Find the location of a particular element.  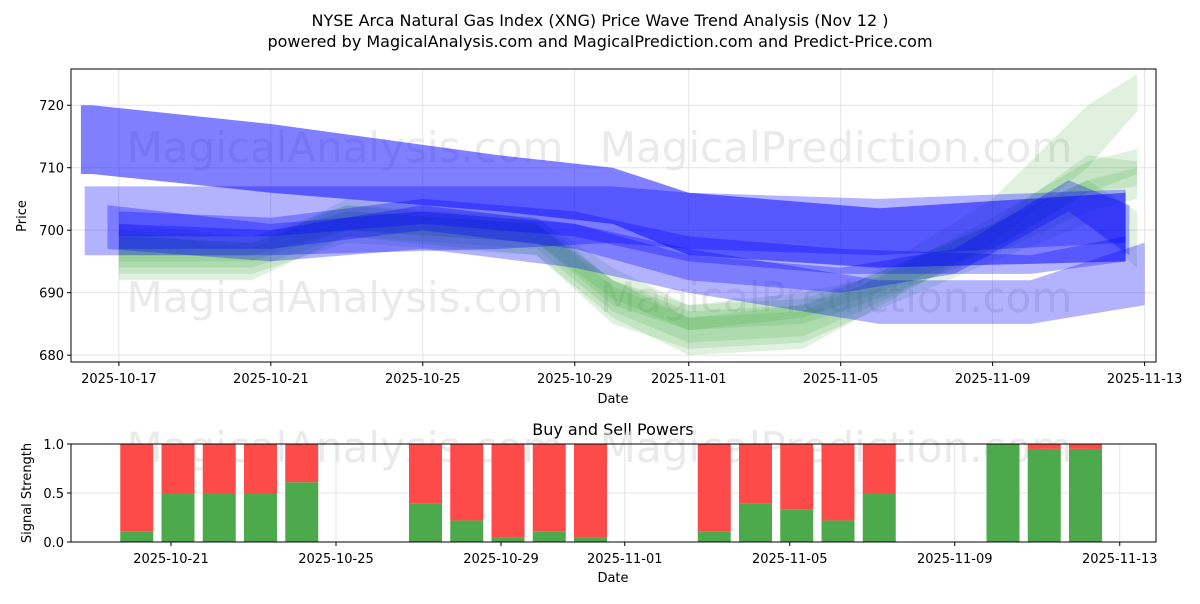

price-y-tick-label: 720 is located at coordinates (51, 106).